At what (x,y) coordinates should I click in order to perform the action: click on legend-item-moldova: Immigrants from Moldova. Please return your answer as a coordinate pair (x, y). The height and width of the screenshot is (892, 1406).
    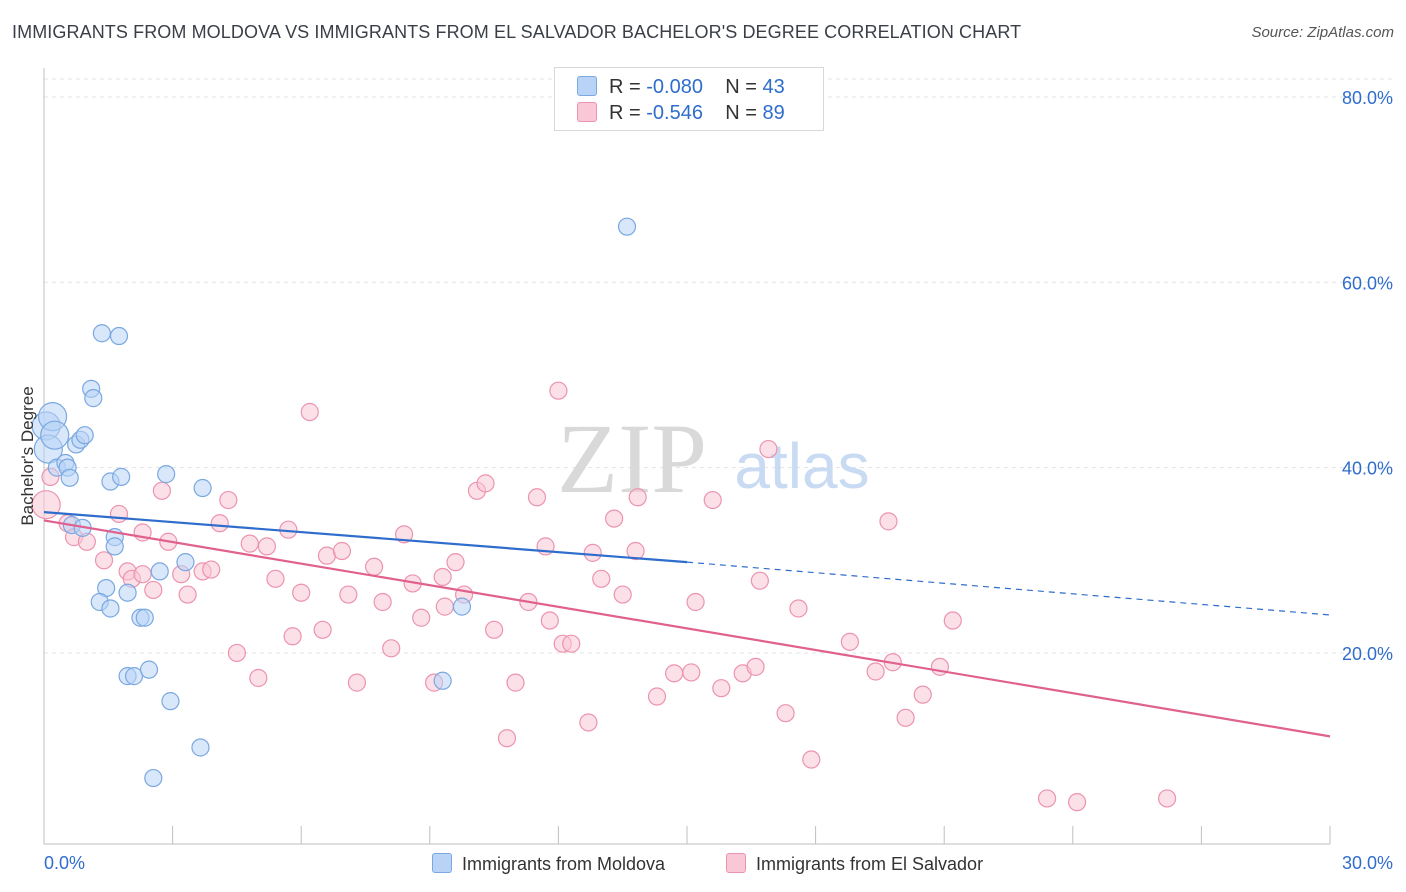
    Looking at the image, I should click on (548, 864).